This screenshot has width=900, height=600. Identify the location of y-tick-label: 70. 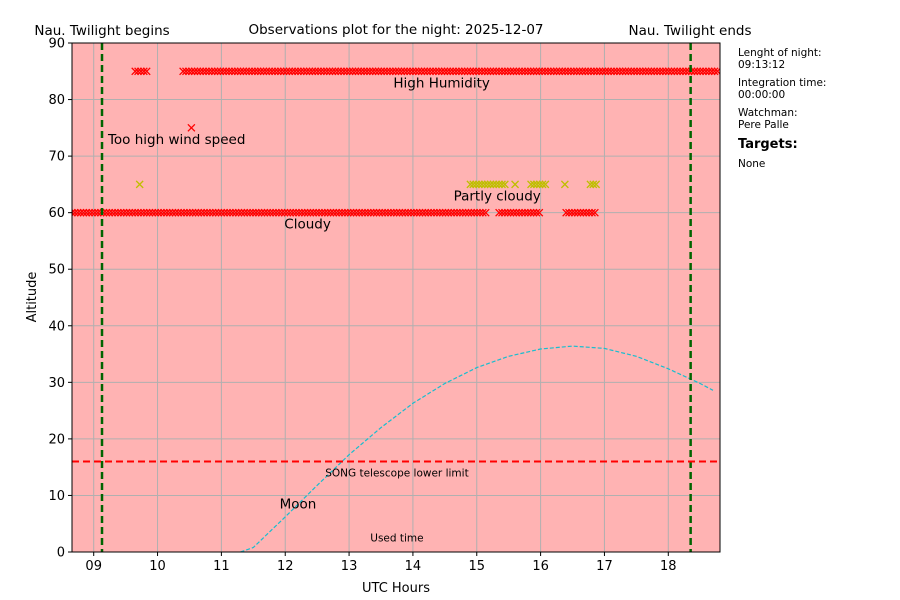
(56, 157).